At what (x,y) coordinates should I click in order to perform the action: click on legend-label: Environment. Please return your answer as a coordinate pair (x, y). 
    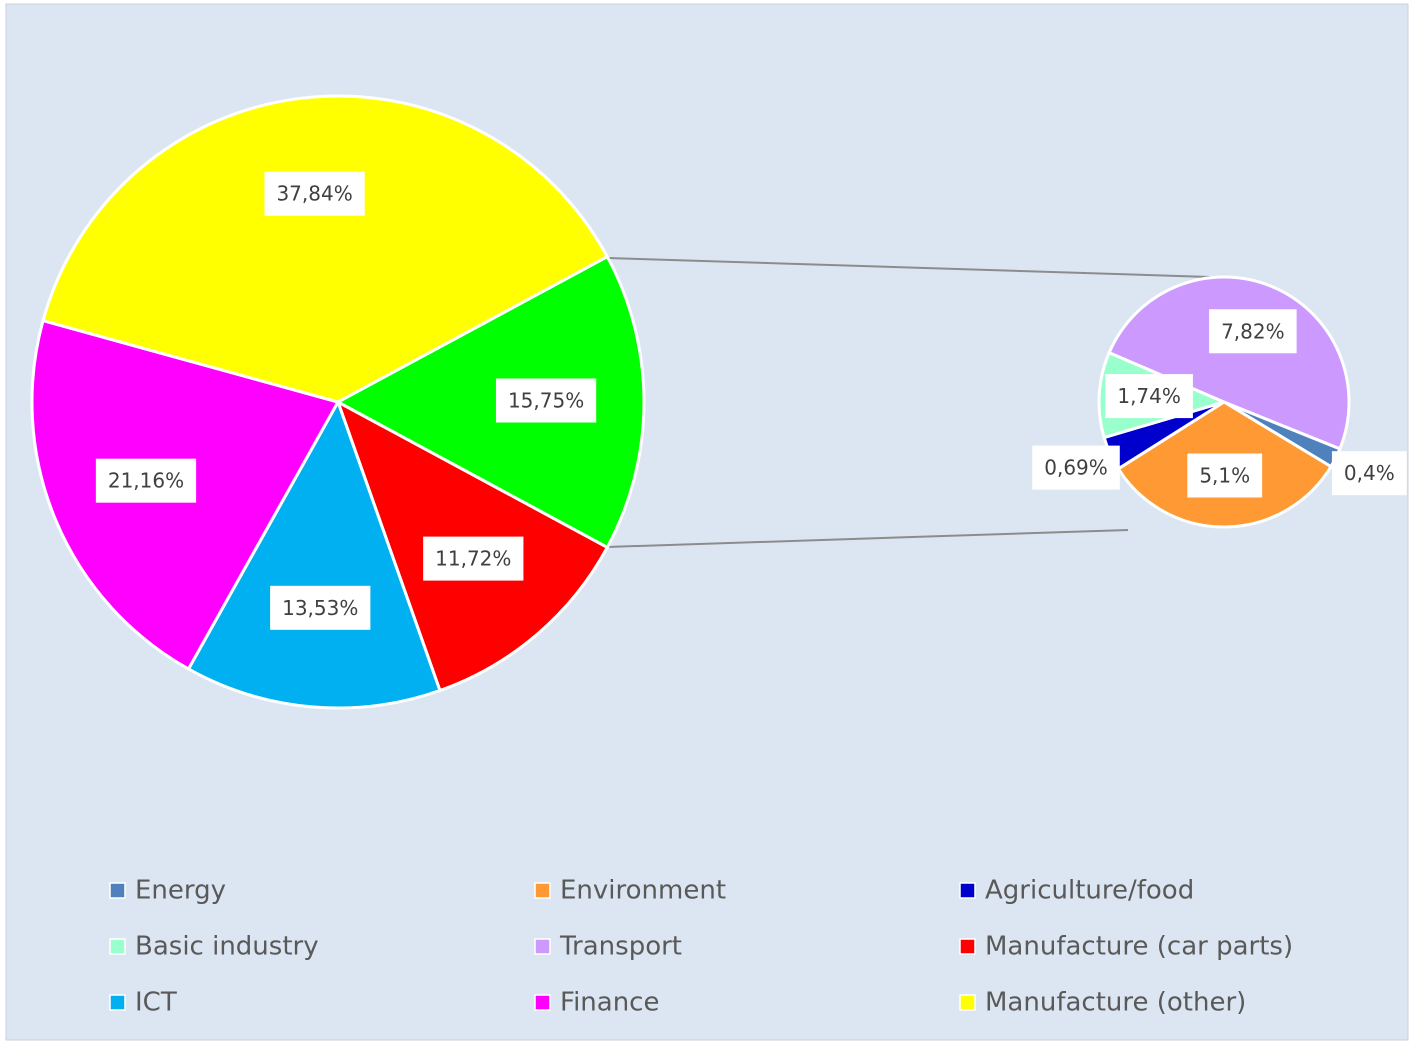
    Looking at the image, I should click on (643, 891).